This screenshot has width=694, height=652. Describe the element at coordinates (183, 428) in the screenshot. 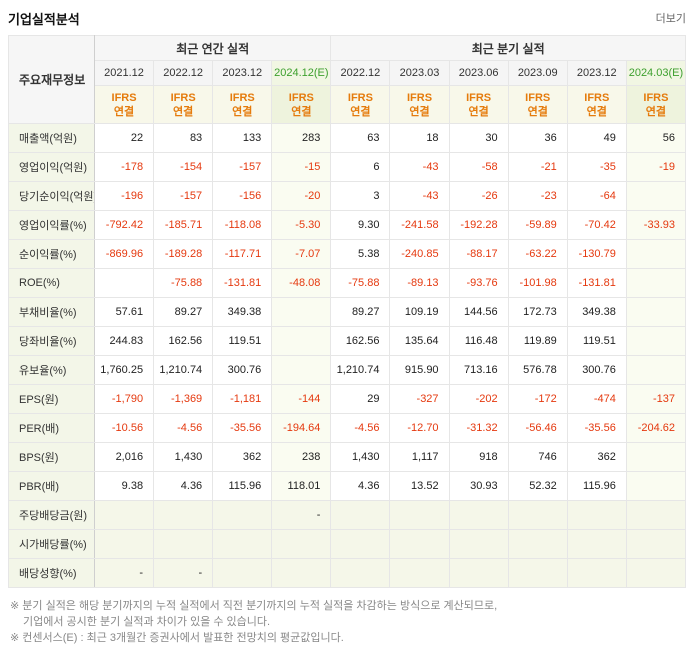

I see `value-cell: -4.56` at that location.